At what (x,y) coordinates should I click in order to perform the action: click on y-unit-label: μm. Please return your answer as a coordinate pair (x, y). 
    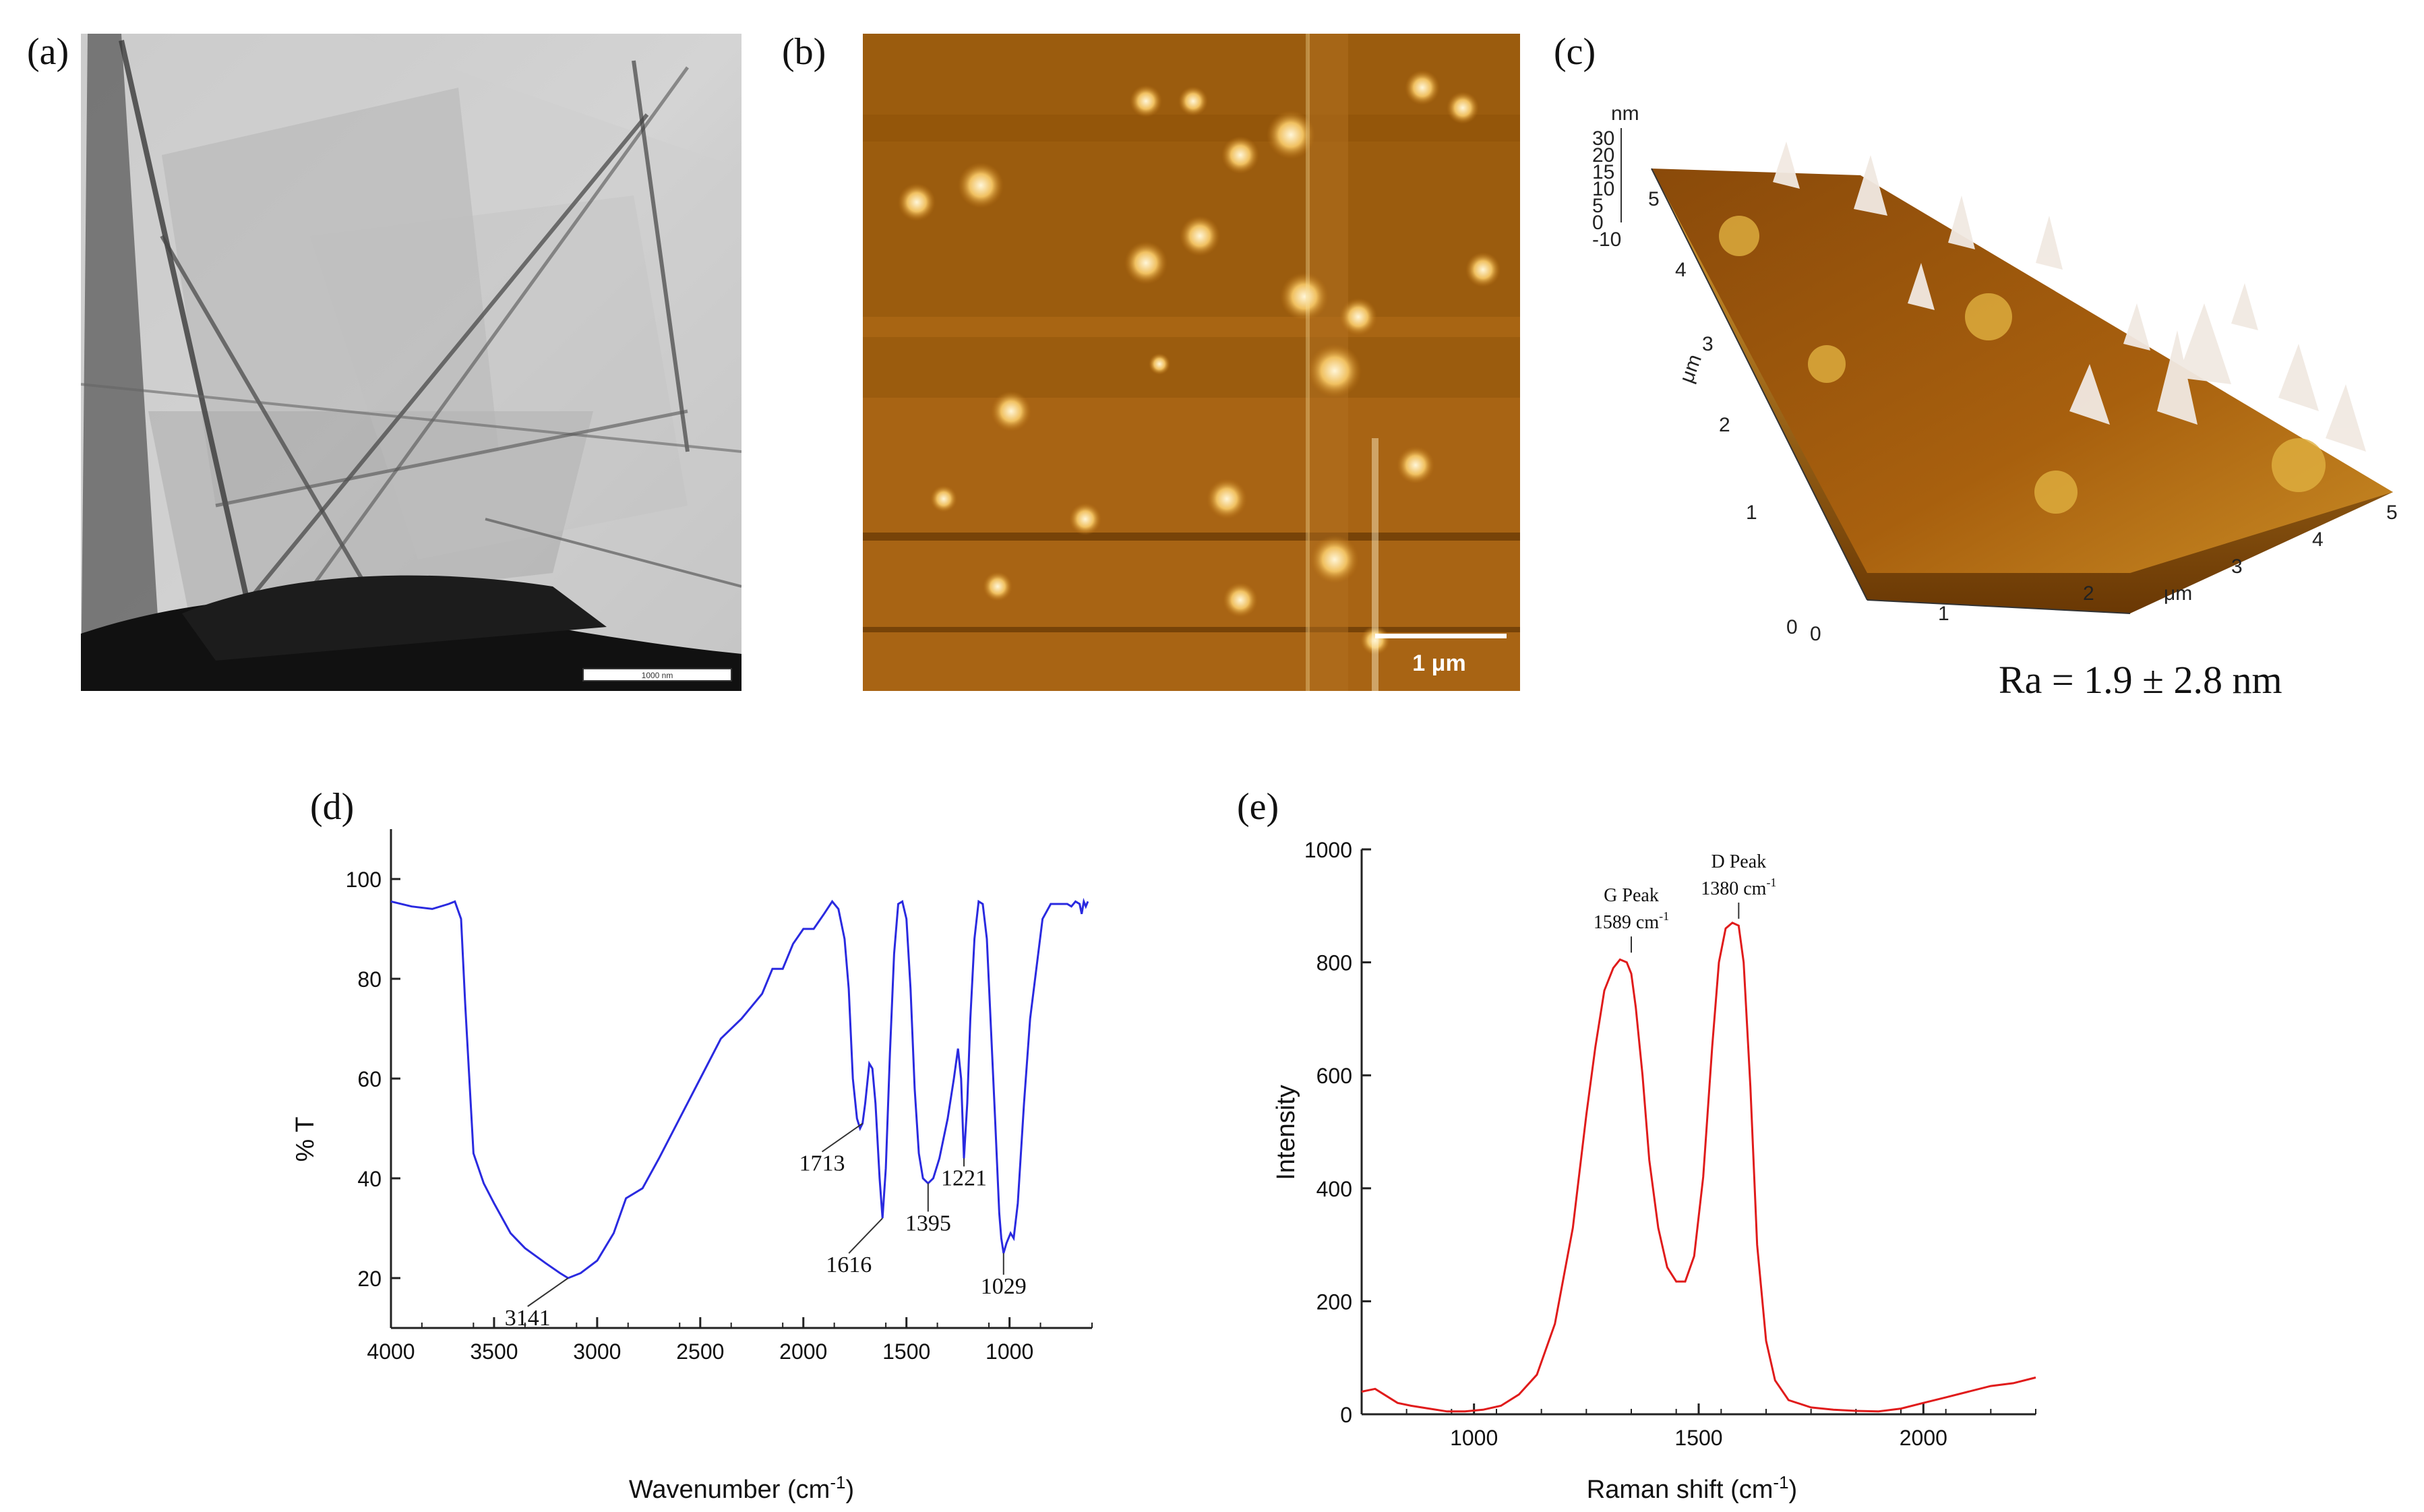
    Looking at the image, I should click on (1691, 368).